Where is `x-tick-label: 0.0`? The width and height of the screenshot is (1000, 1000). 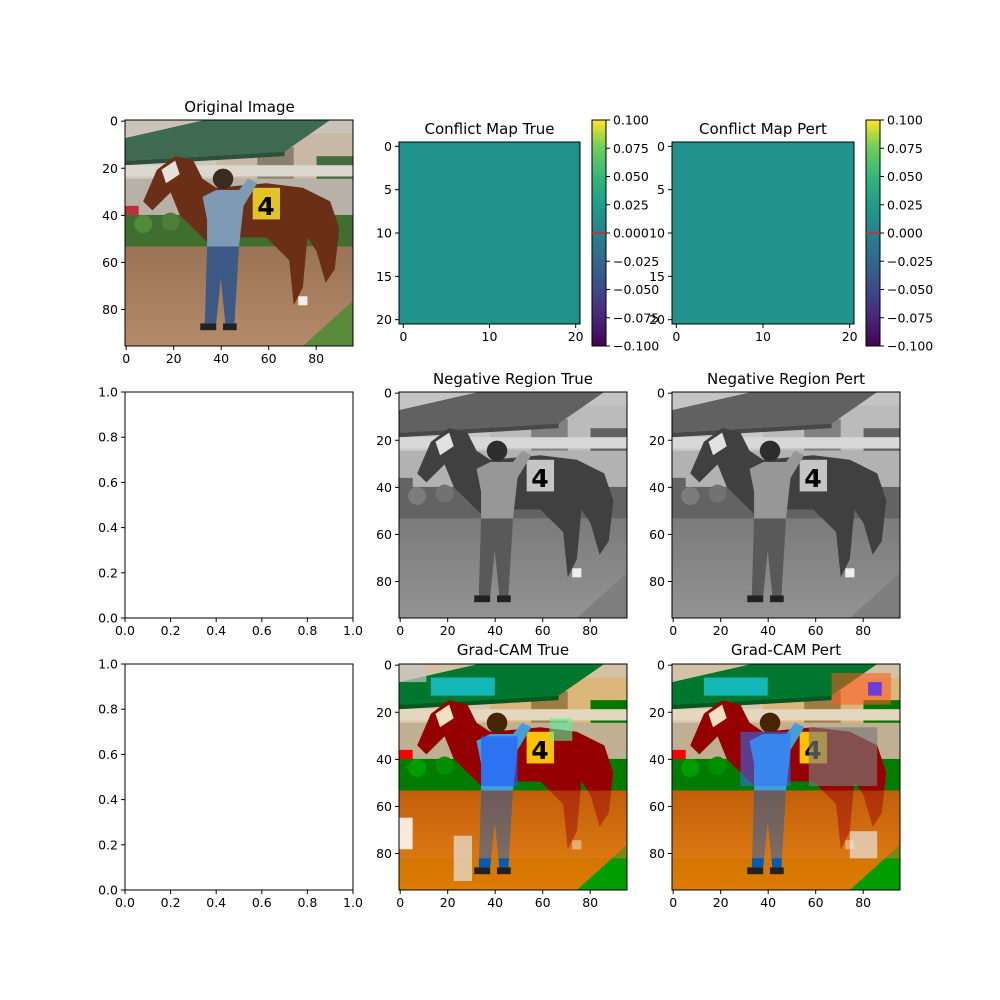
x-tick-label: 0.0 is located at coordinates (125, 630).